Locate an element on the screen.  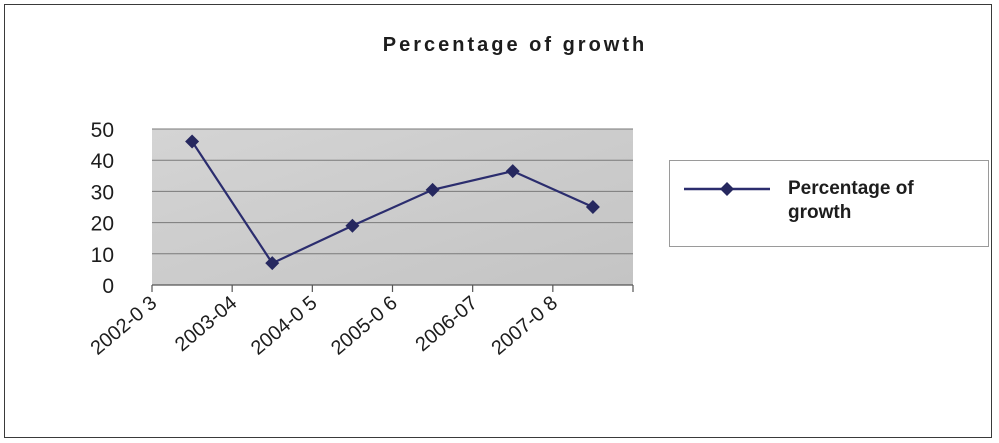
legend-label: Percentage of growth is located at coordinates (851, 200).